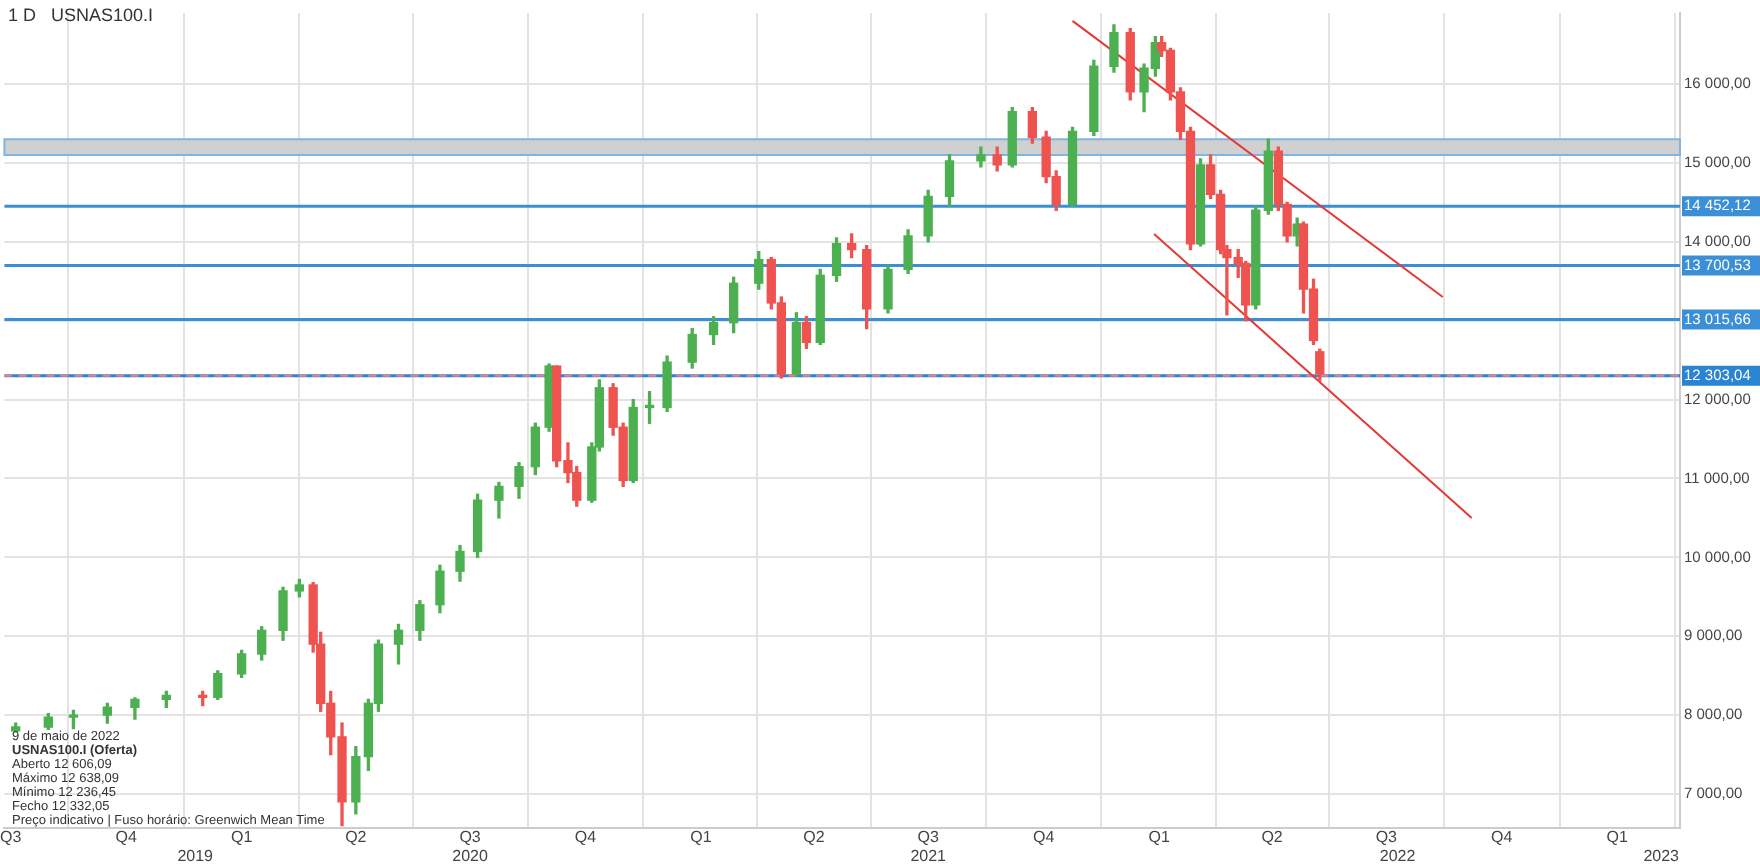  What do you see at coordinates (1662, 855) in the screenshot?
I see `x2-tick-label: 2023` at bounding box center [1662, 855].